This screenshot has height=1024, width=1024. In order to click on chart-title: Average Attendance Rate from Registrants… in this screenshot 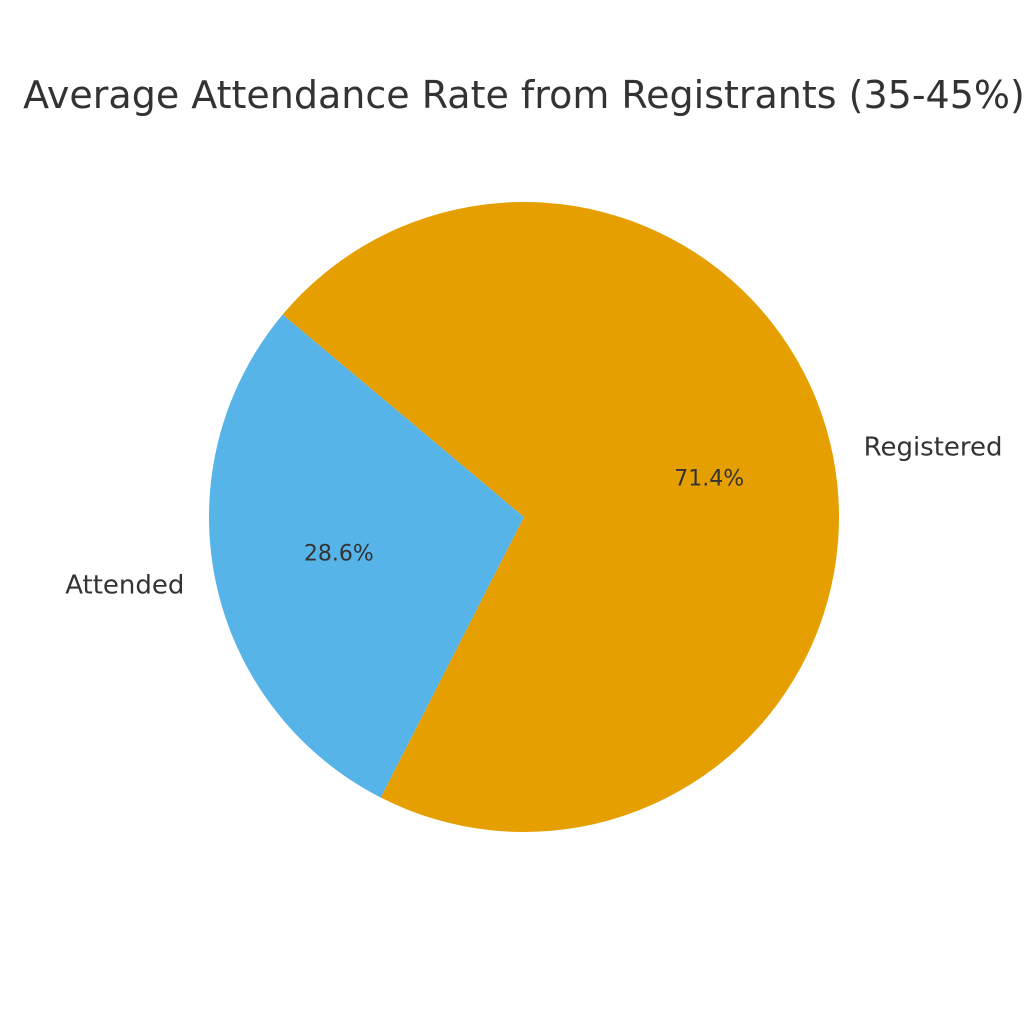, I will do `click(523, 95)`.